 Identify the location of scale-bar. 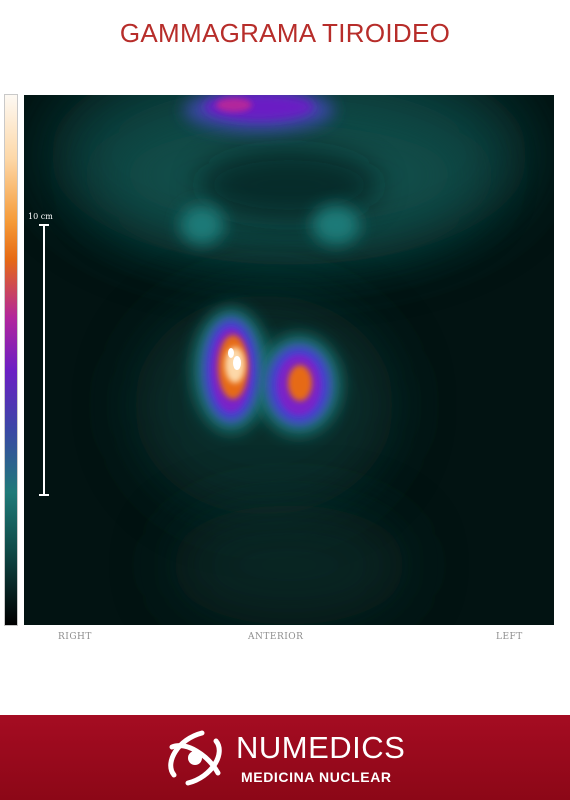
(44, 360).